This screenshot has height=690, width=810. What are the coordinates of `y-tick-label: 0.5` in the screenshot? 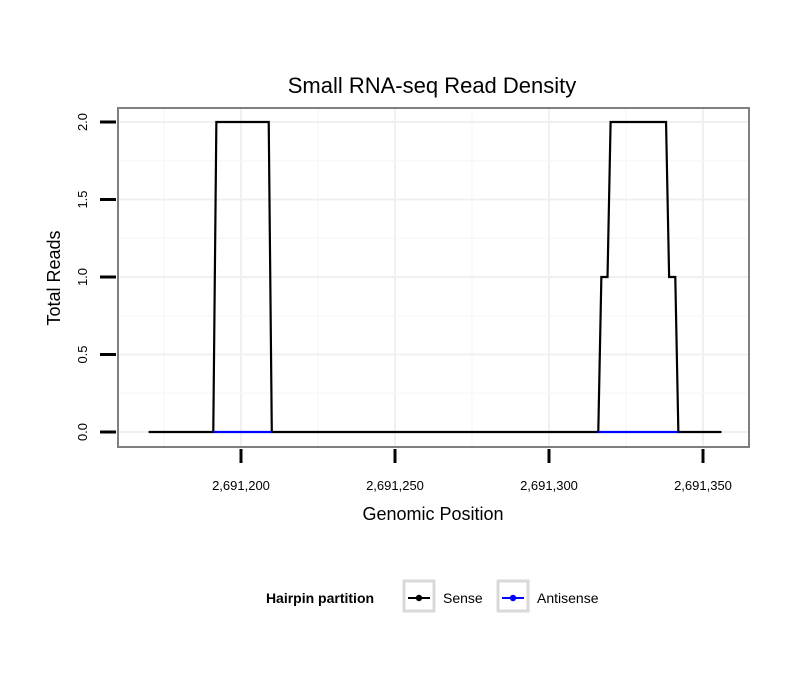 It's located at (82, 354).